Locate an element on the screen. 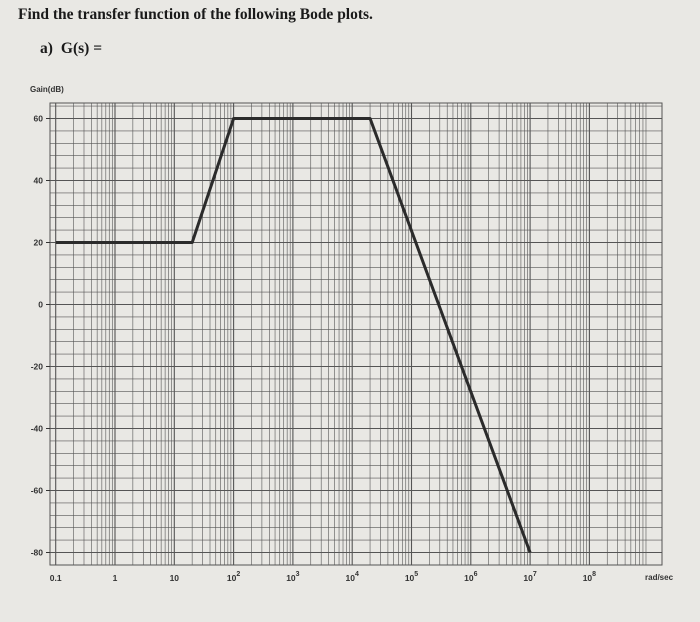 This screenshot has height=622, width=700. y-tick-label: 0 is located at coordinates (40, 305).